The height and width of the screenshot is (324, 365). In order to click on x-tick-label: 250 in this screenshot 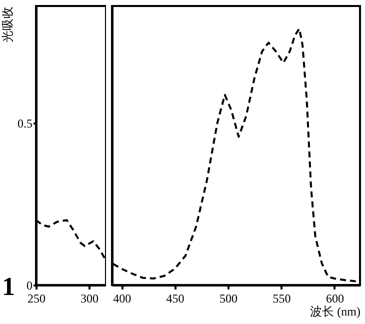, I will do `click(37, 299)`.